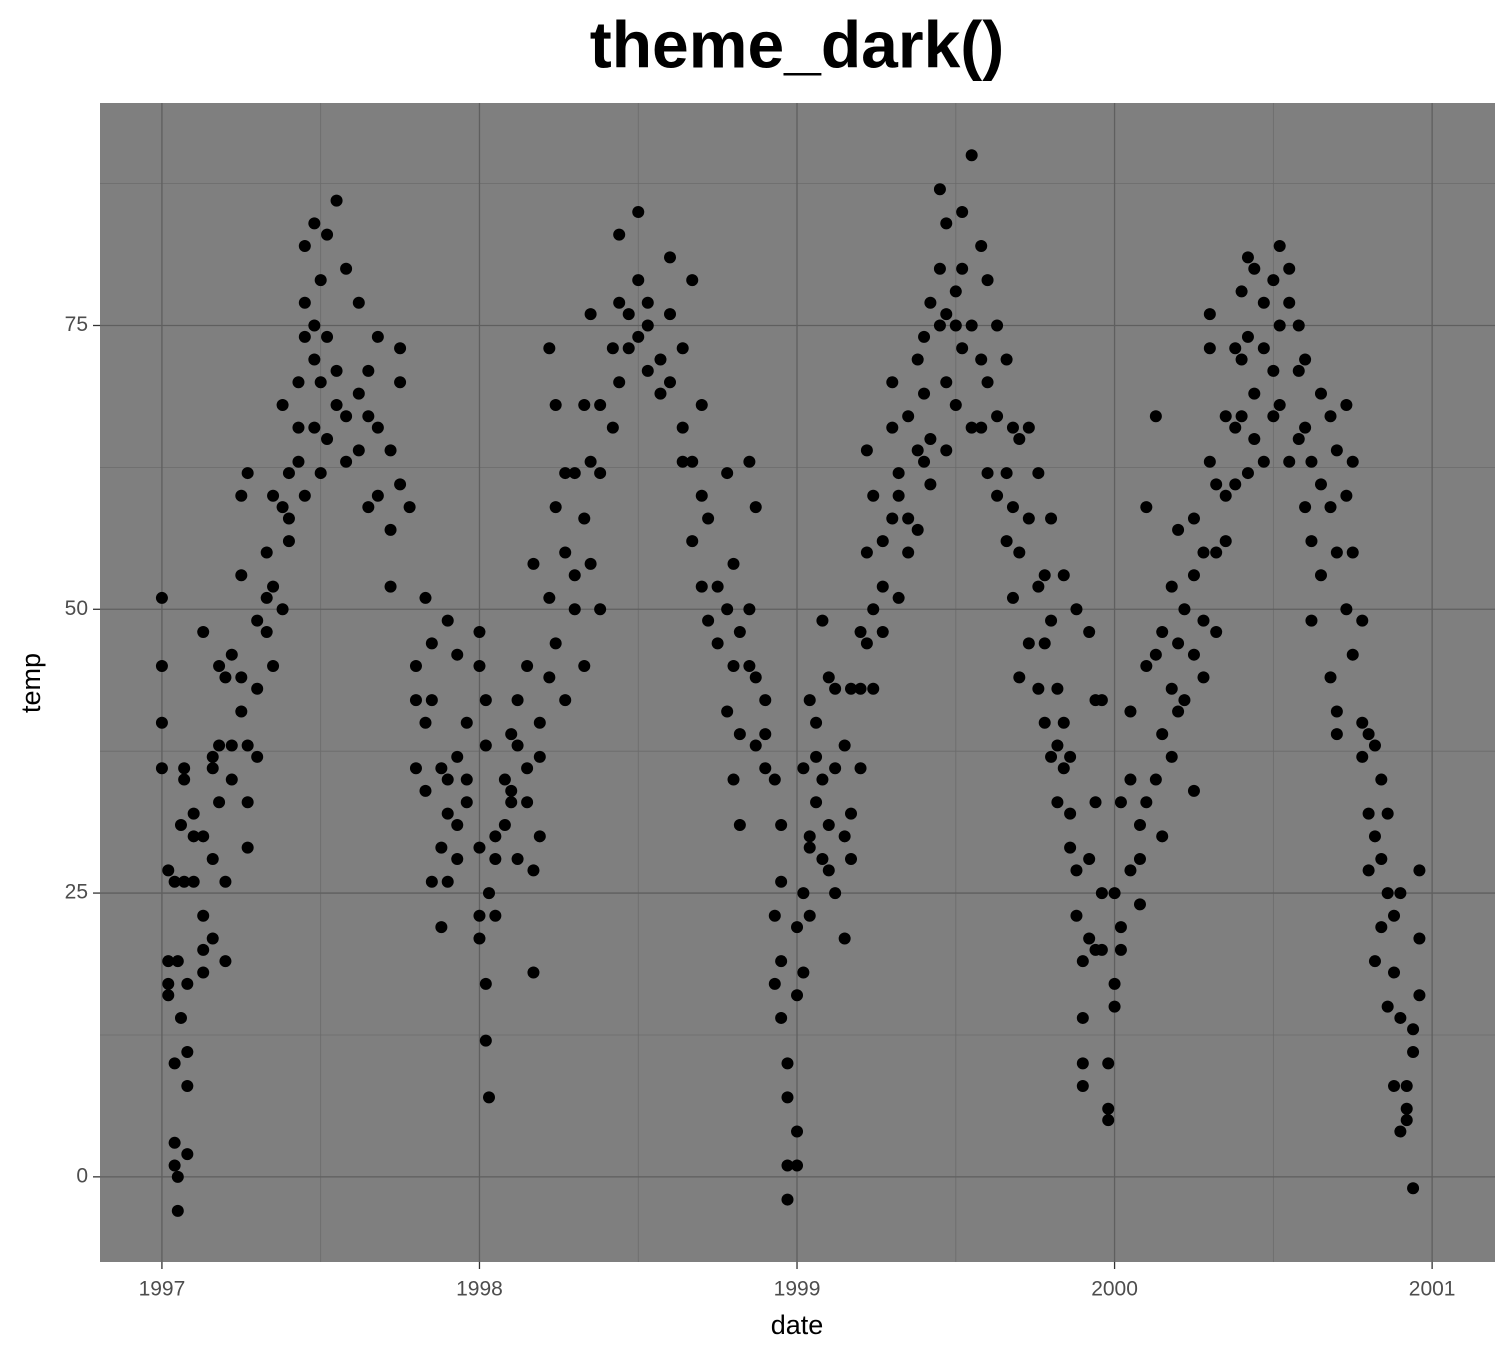 The height and width of the screenshot is (1360, 1512). What do you see at coordinates (82, 1175) in the screenshot?
I see `y-tick-label: 0` at bounding box center [82, 1175].